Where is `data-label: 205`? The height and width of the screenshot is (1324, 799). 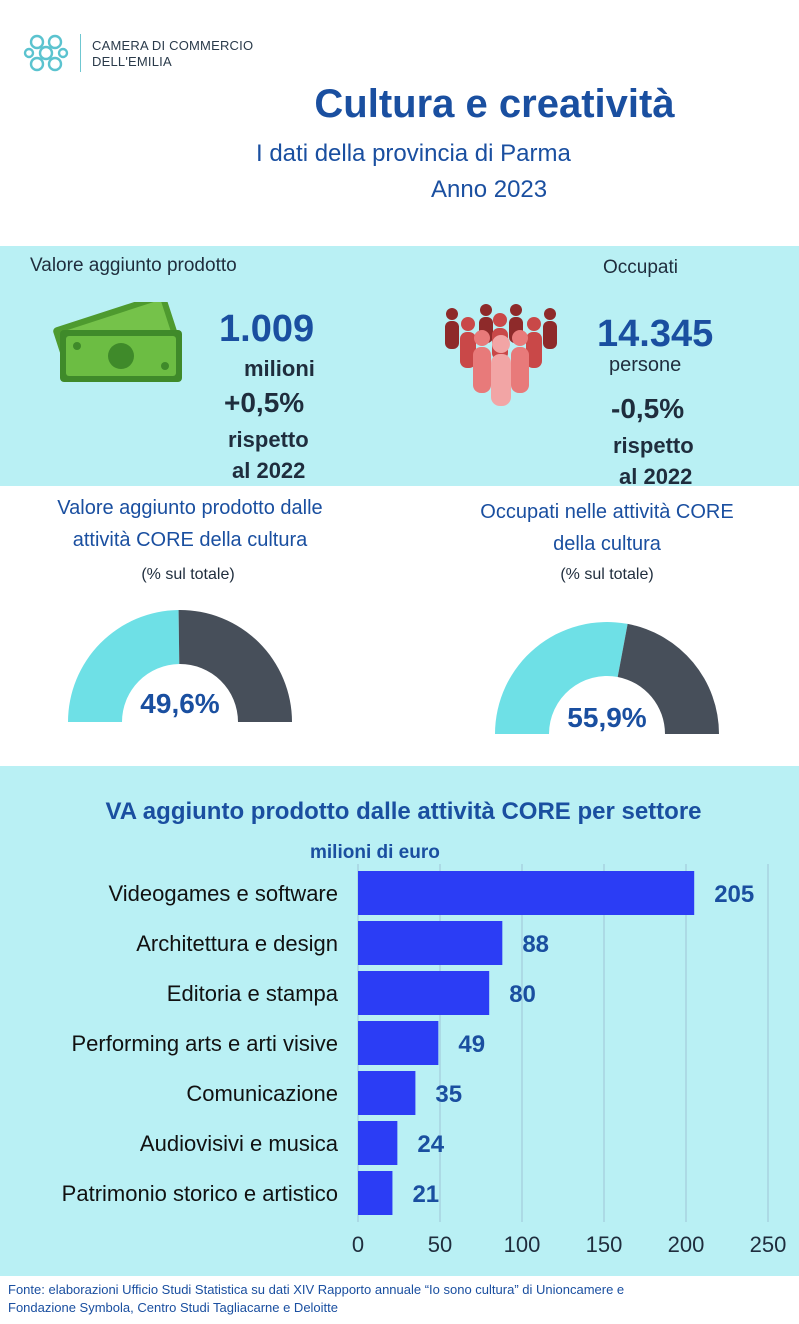
data-label: 205 is located at coordinates (734, 894).